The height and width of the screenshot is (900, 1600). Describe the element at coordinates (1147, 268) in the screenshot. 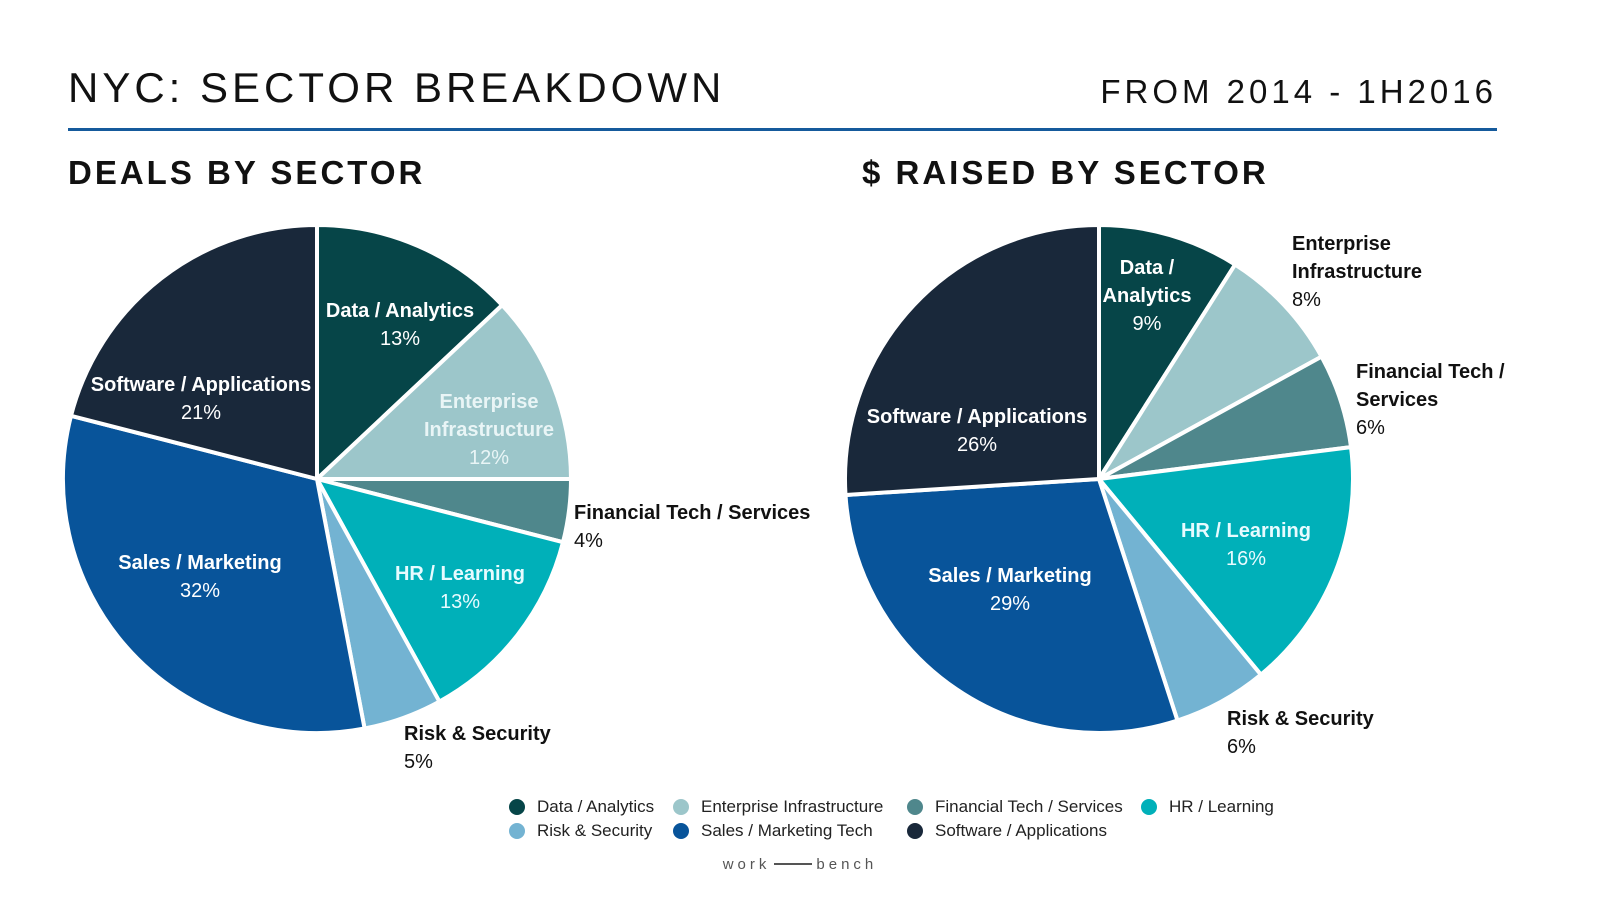

I see `pie-data-analytics-label: Data /` at that location.